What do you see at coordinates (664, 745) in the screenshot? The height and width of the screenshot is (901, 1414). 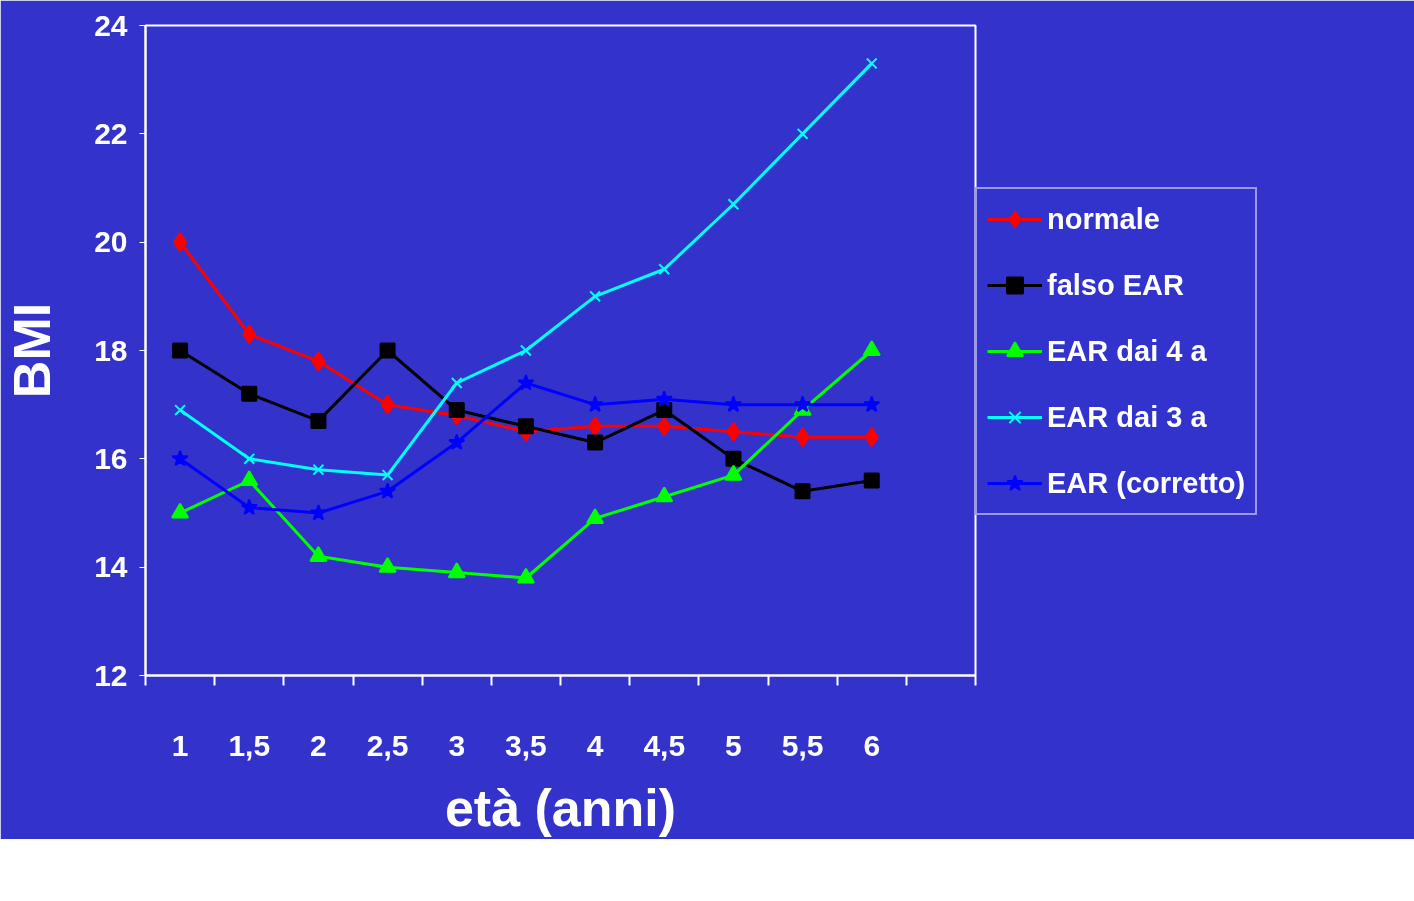 I see `x-tick-label: 4,5` at bounding box center [664, 745].